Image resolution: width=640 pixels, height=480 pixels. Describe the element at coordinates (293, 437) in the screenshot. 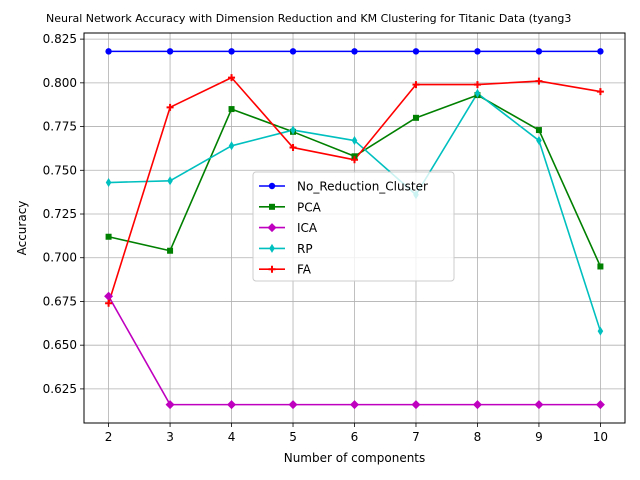

I see `x-tick-label: 5` at that location.